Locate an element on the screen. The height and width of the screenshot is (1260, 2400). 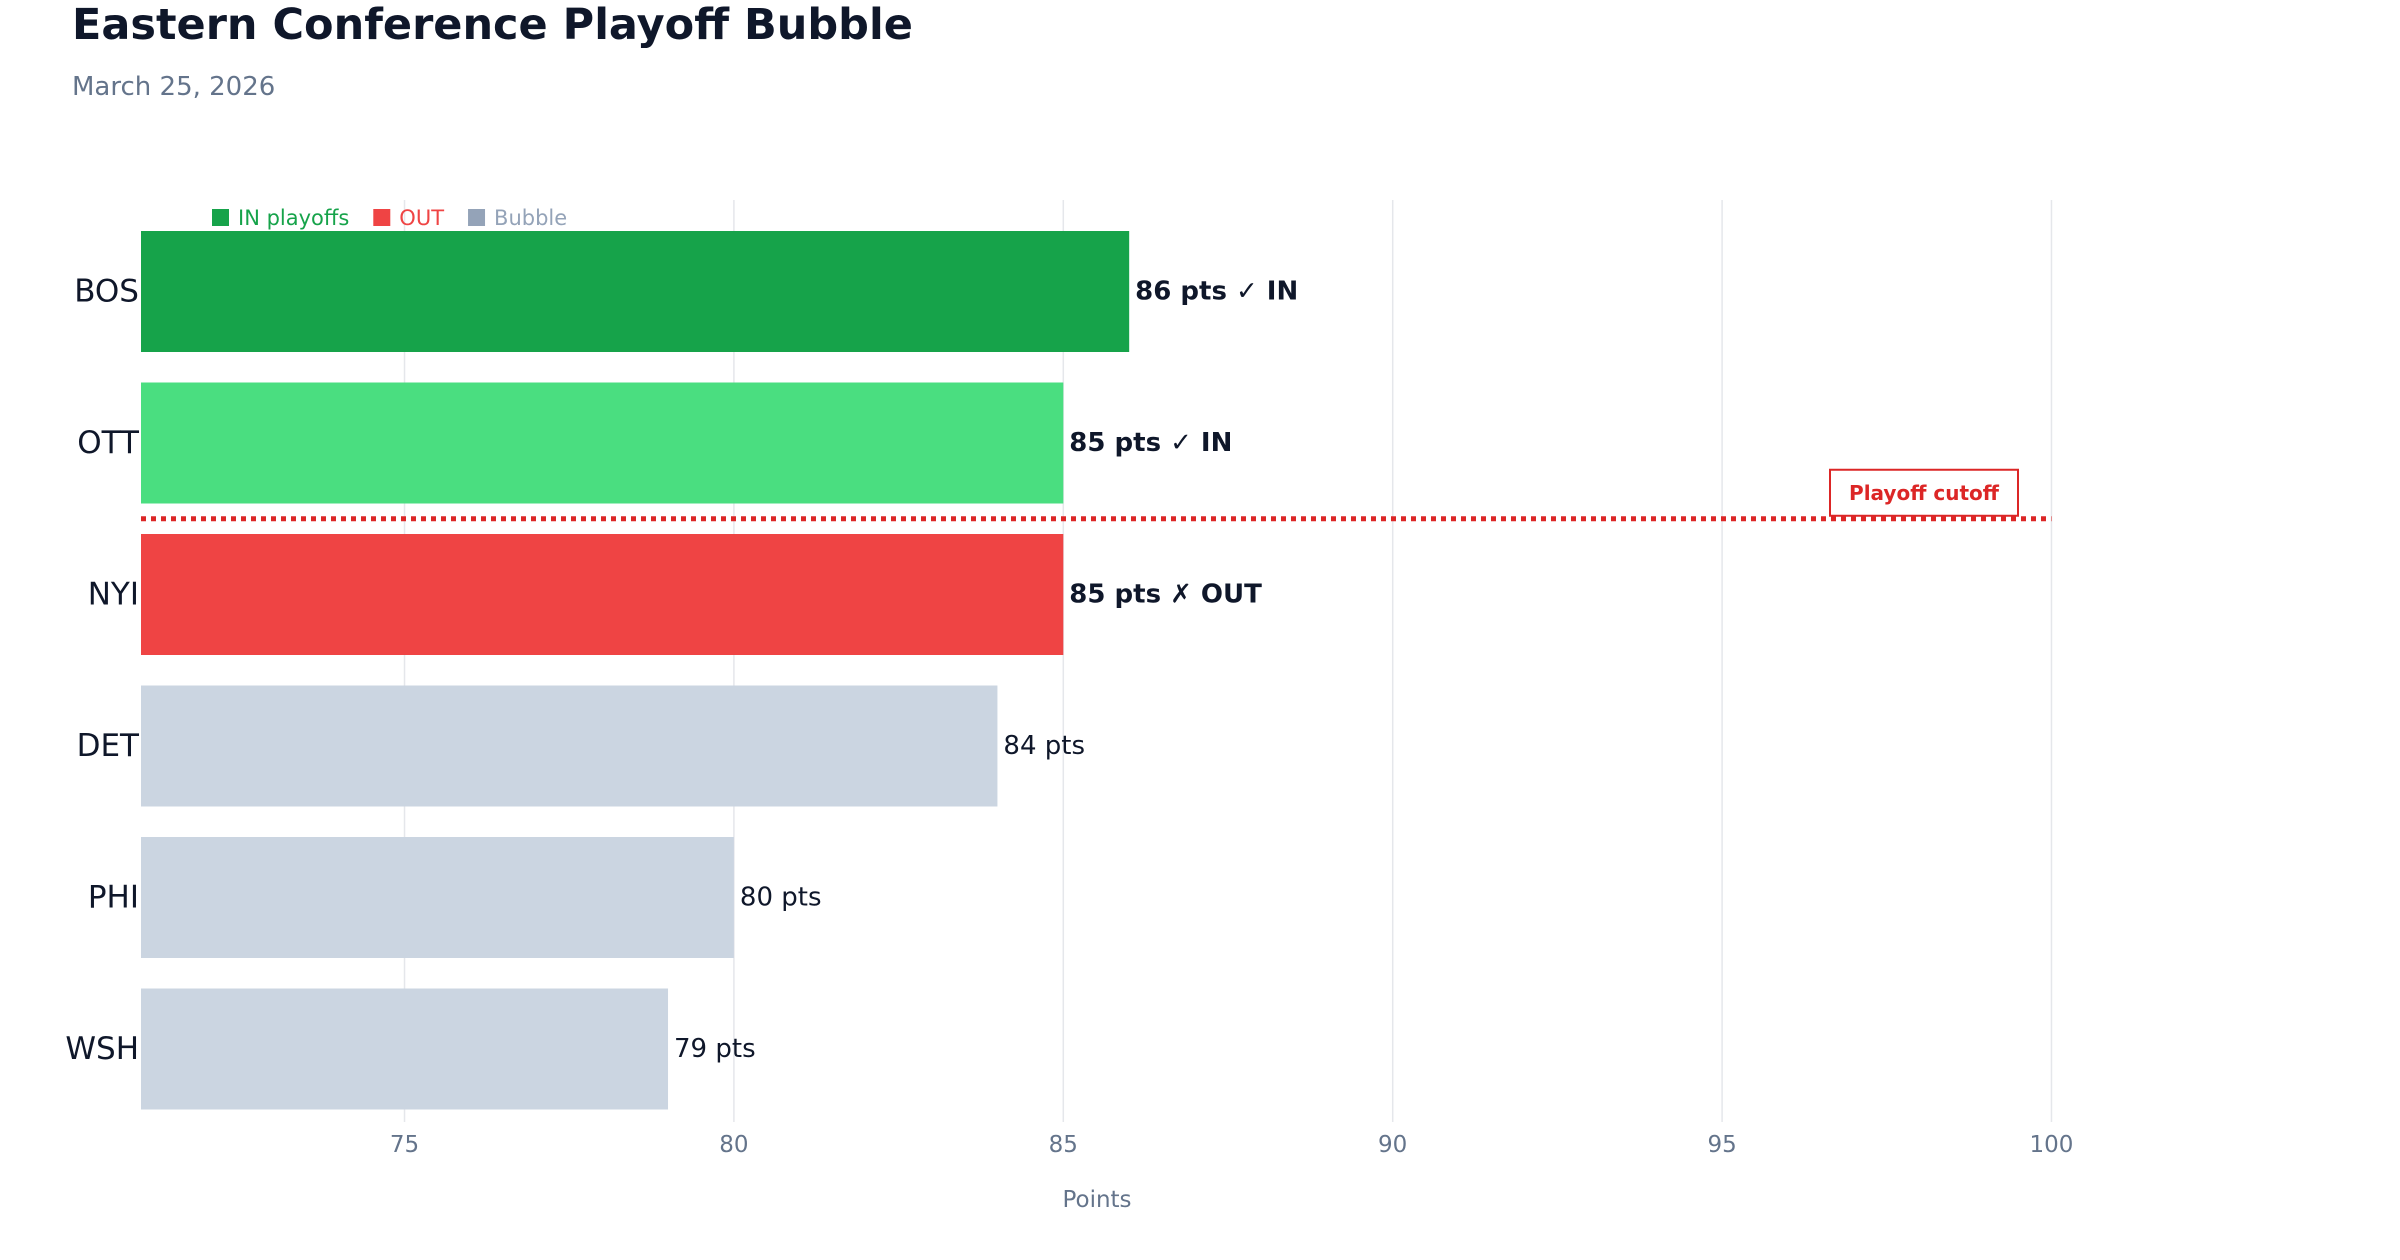
x-tick-label-75: 75 is located at coordinates (404, 1145).